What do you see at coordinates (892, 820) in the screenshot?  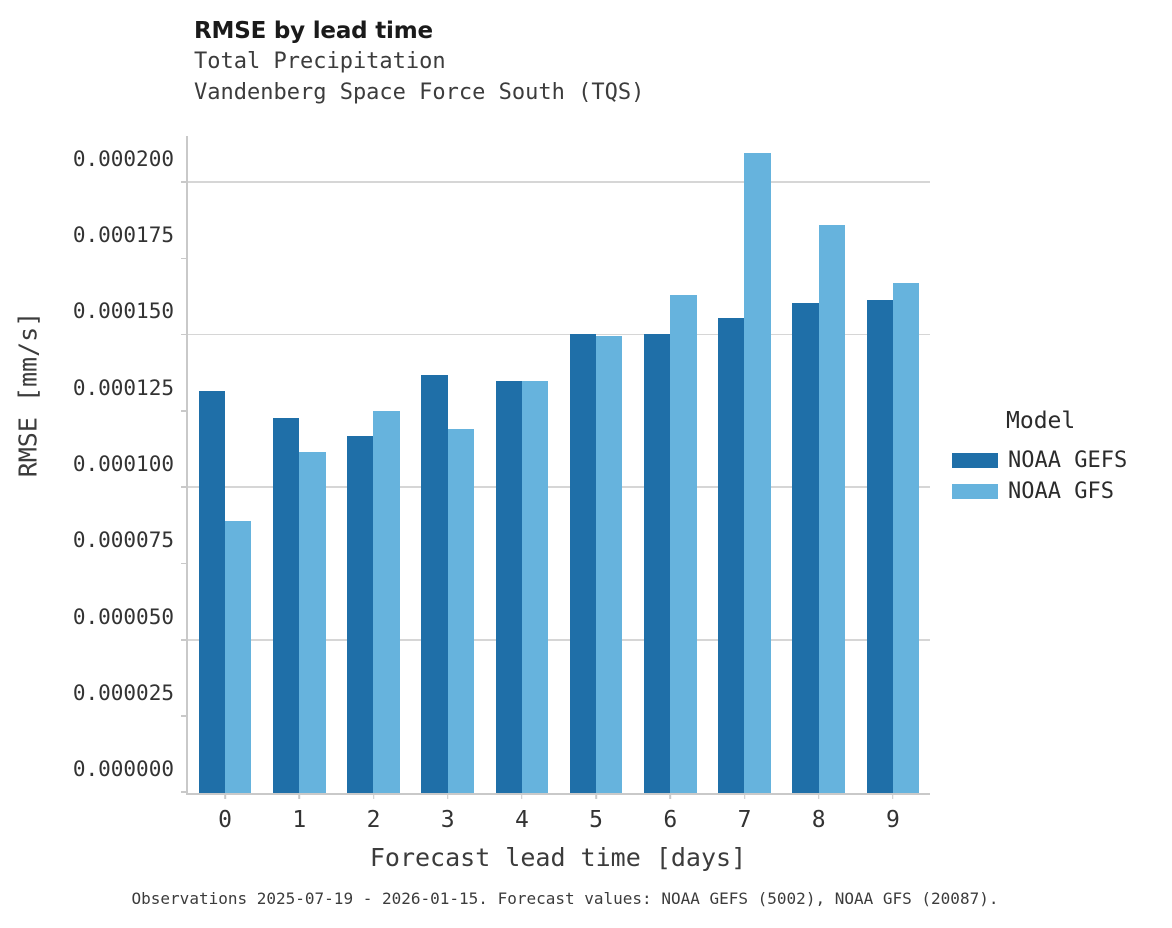 I see `x-tick-label: 9` at bounding box center [892, 820].